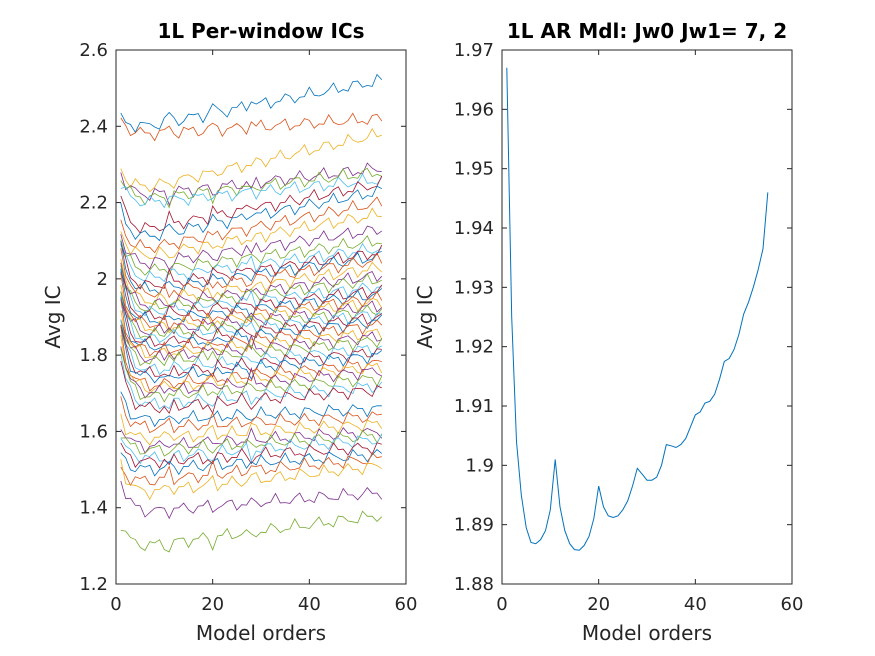 This screenshot has height=656, width=875. What do you see at coordinates (261, 633) in the screenshot?
I see `left-x-axis-label: Model orders` at bounding box center [261, 633].